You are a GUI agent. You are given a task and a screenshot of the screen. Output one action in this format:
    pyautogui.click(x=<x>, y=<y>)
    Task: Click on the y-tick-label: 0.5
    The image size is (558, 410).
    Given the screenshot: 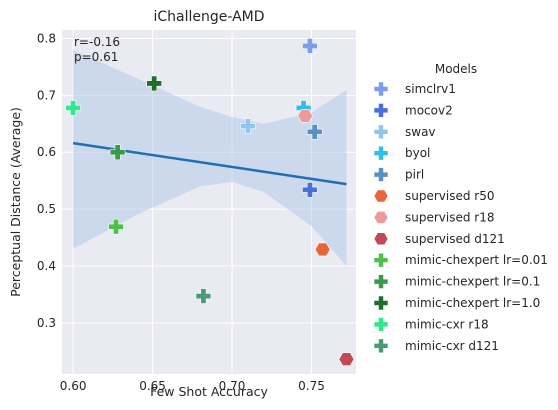 What is the action you would take?
    pyautogui.click(x=46, y=209)
    